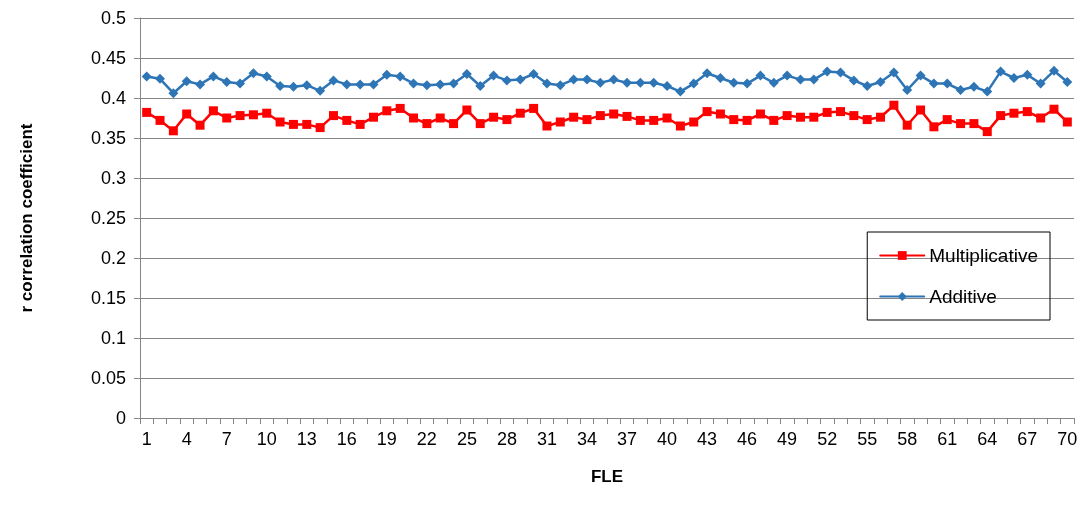  What do you see at coordinates (108, 298) in the screenshot?
I see `y-tick-label: 0.15` at bounding box center [108, 298].